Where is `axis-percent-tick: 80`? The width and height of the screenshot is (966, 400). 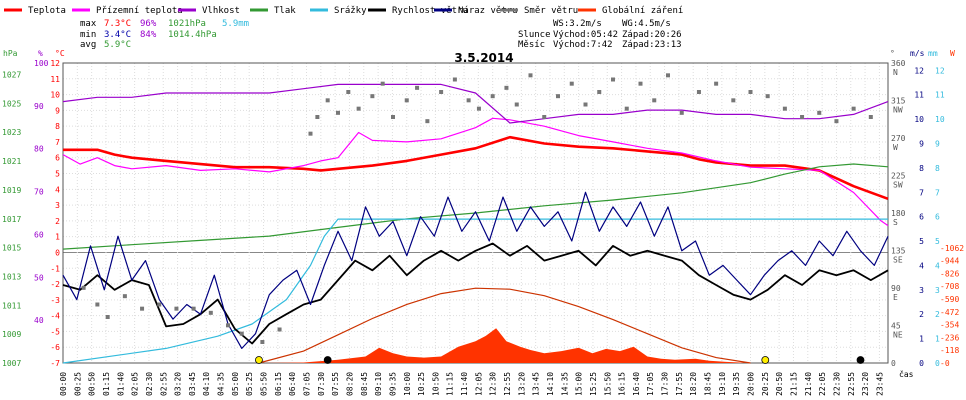
axis-percent-tick: 80 is located at coordinates (39, 149).